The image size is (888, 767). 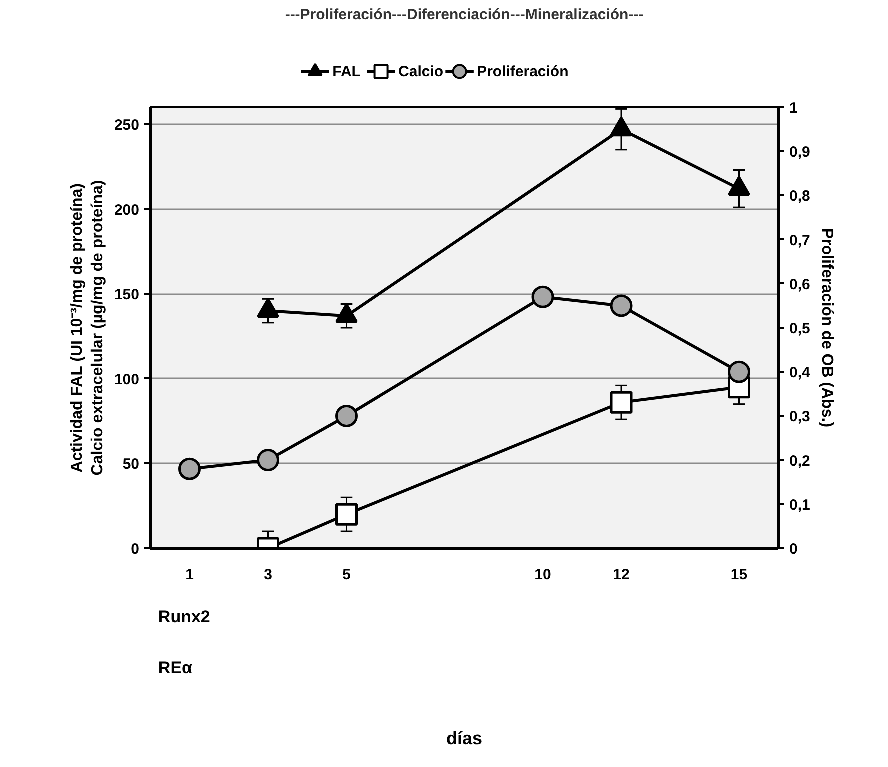 What do you see at coordinates (127, 125) in the screenshot?
I see `y-tick-label: 250` at bounding box center [127, 125].